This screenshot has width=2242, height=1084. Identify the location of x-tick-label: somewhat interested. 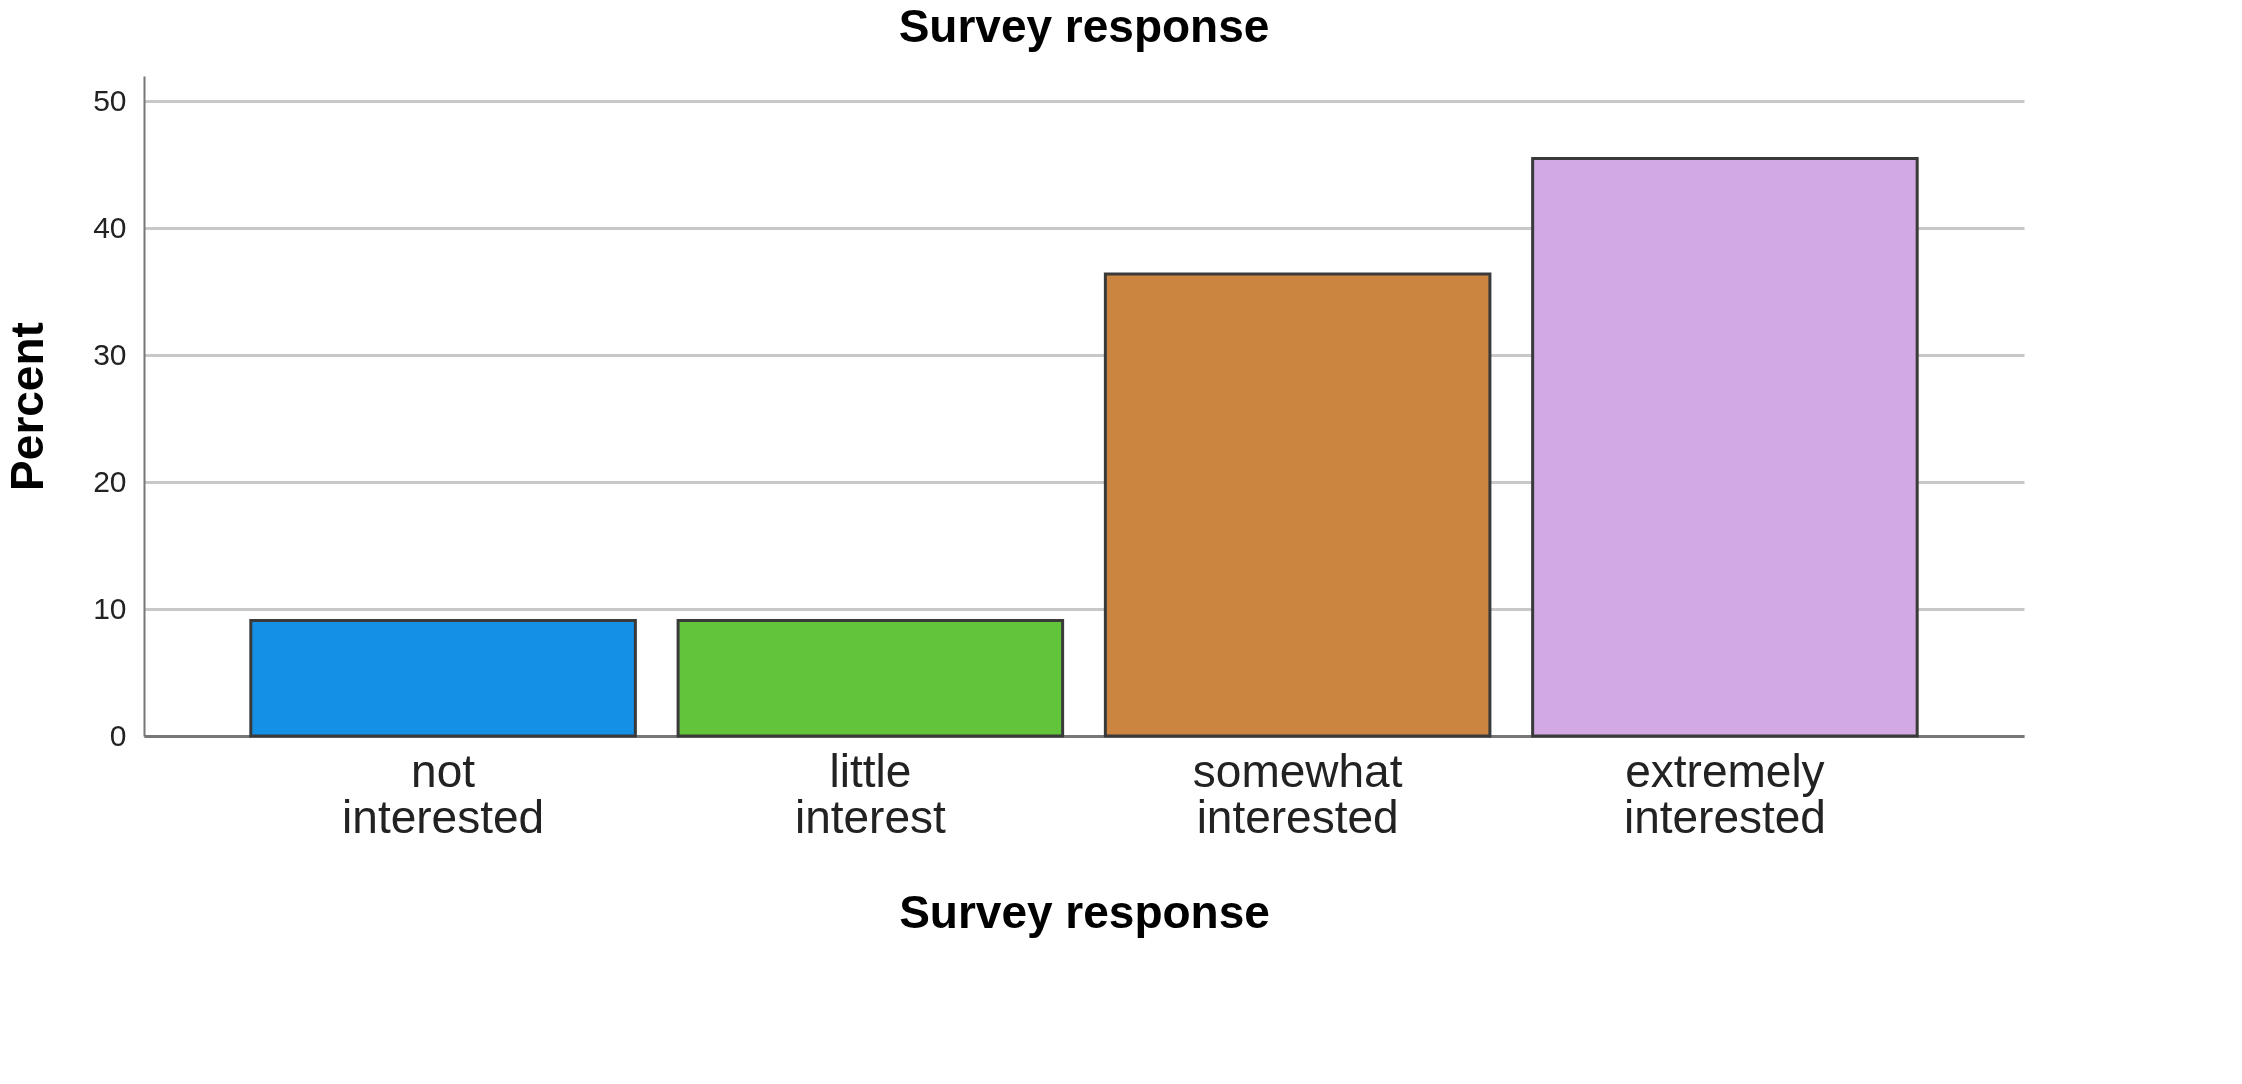
(1297, 793).